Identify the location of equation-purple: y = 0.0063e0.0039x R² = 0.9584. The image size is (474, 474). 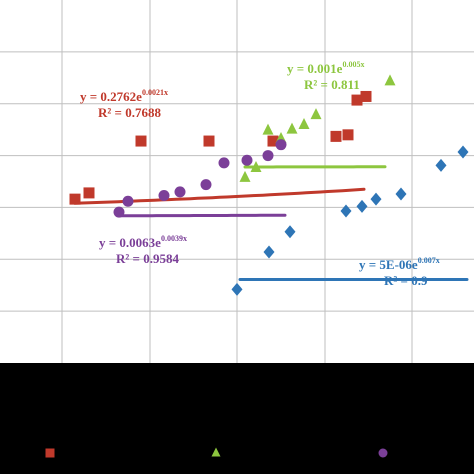
(143, 250).